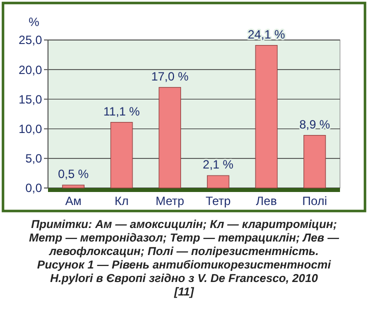 The height and width of the screenshot is (327, 368). I want to click on text: Рисунок 1 — Рівень антибіотикорезистентності H.pylori в Європі згідно з V. De Francesco, 2010 [11], so click(184, 279).